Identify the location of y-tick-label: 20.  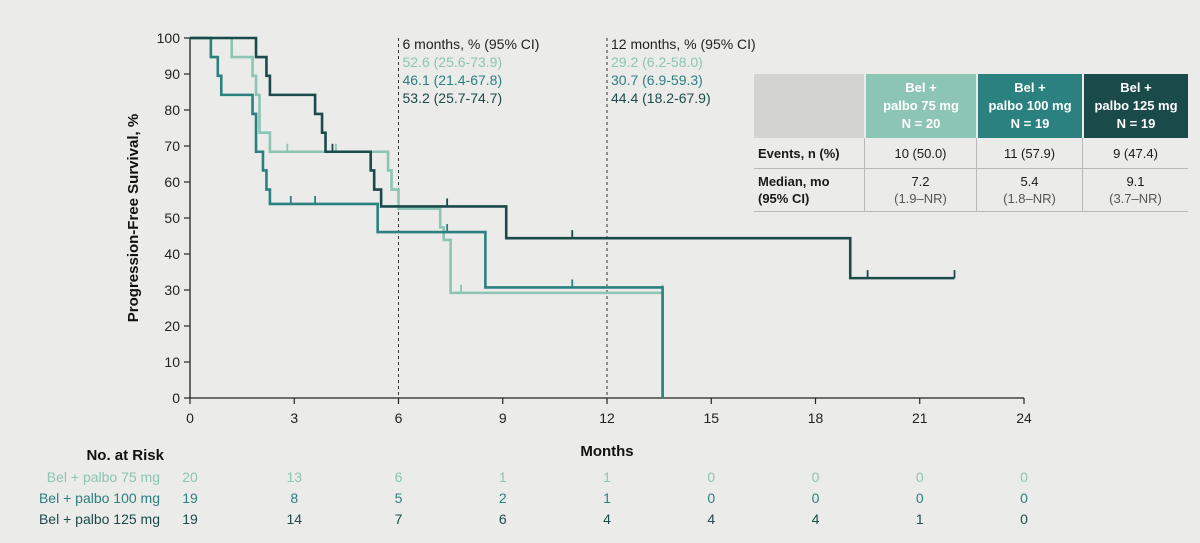
(172, 326).